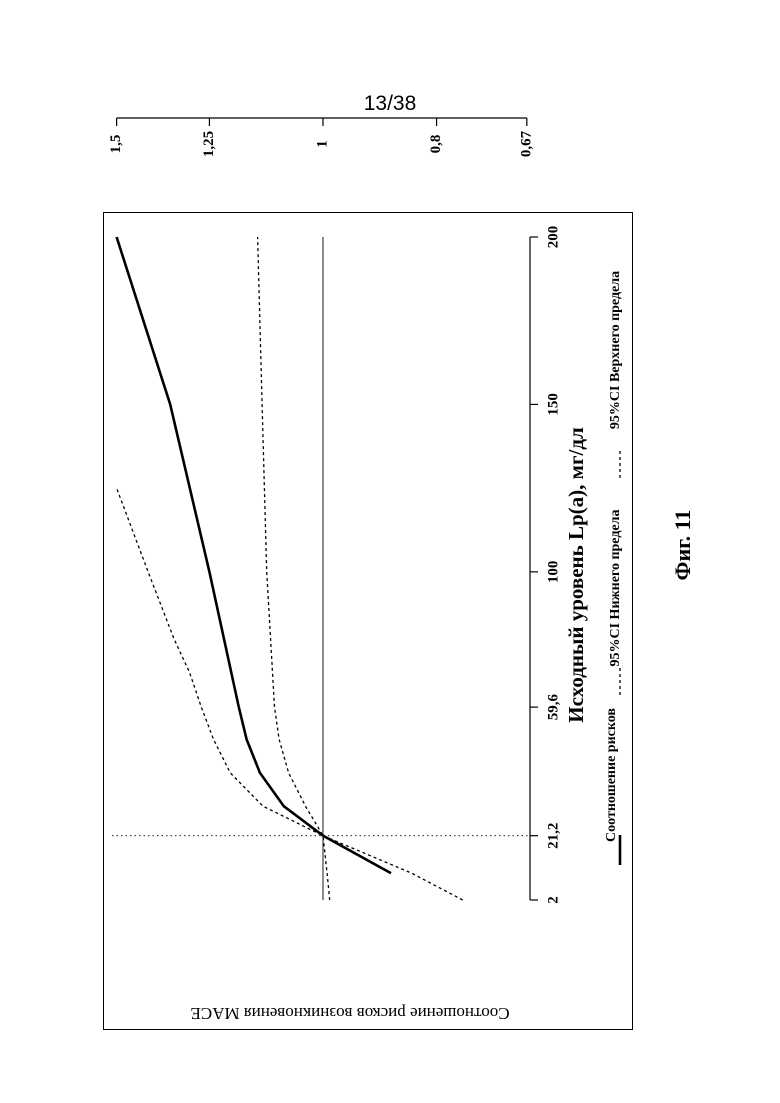  I want to click on x-tick-label-5: 200, so click(553, 237).